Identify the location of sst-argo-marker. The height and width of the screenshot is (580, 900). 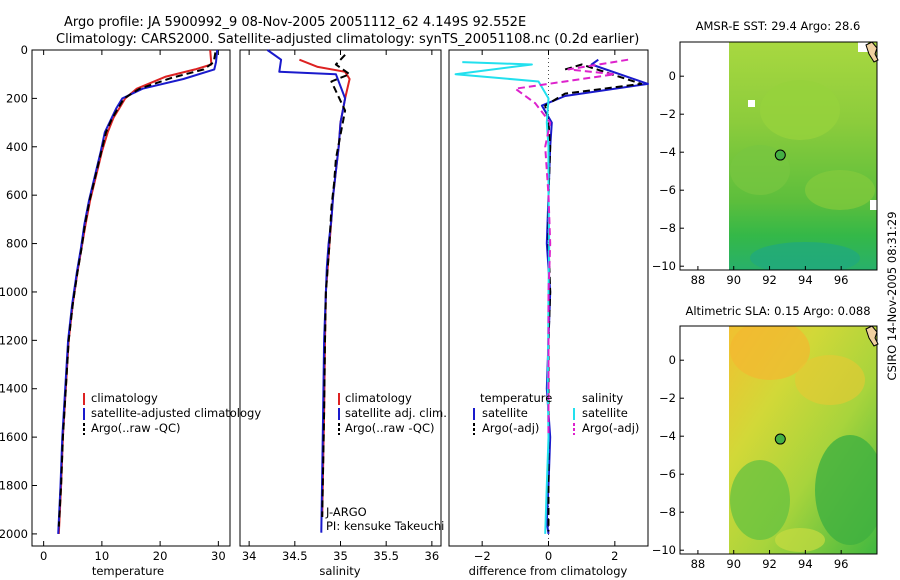
(780, 155).